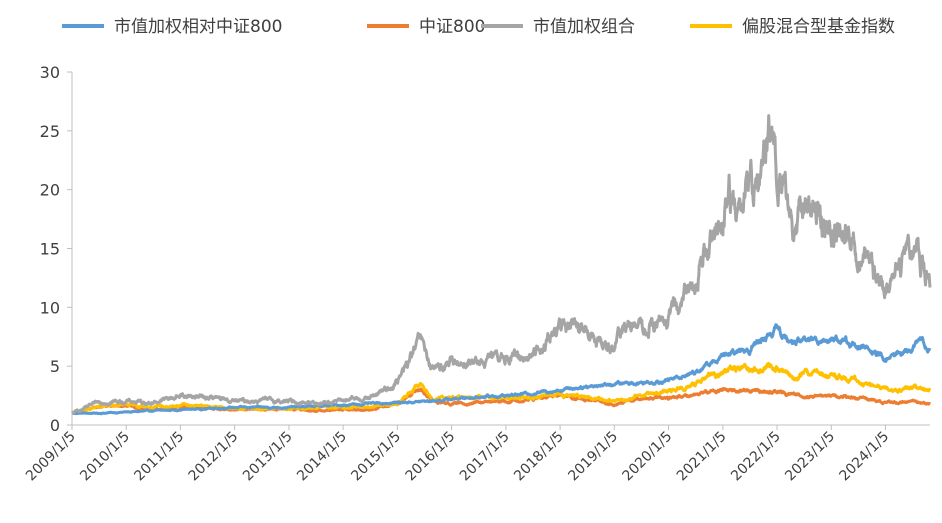 This screenshot has height=523, width=942. What do you see at coordinates (55, 366) in the screenshot?
I see `y-tick-label: 5` at bounding box center [55, 366].